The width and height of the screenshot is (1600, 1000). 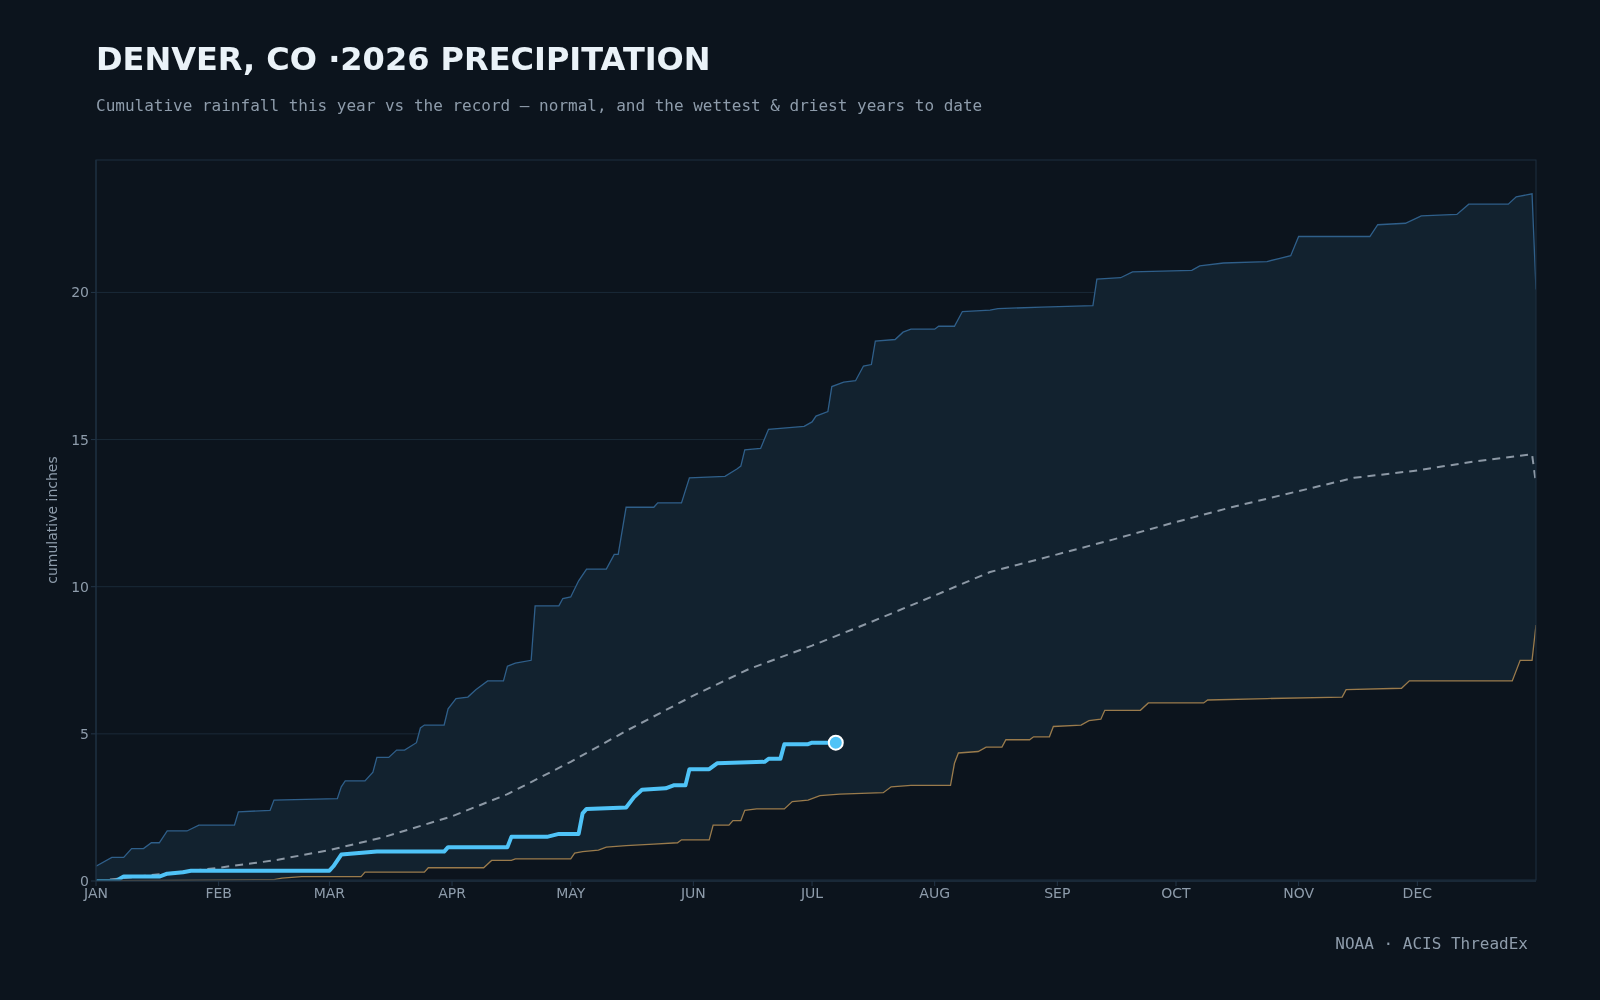 What do you see at coordinates (1431, 943) in the screenshot?
I see `text: NOAA · ACIS ThreadEx` at bounding box center [1431, 943].